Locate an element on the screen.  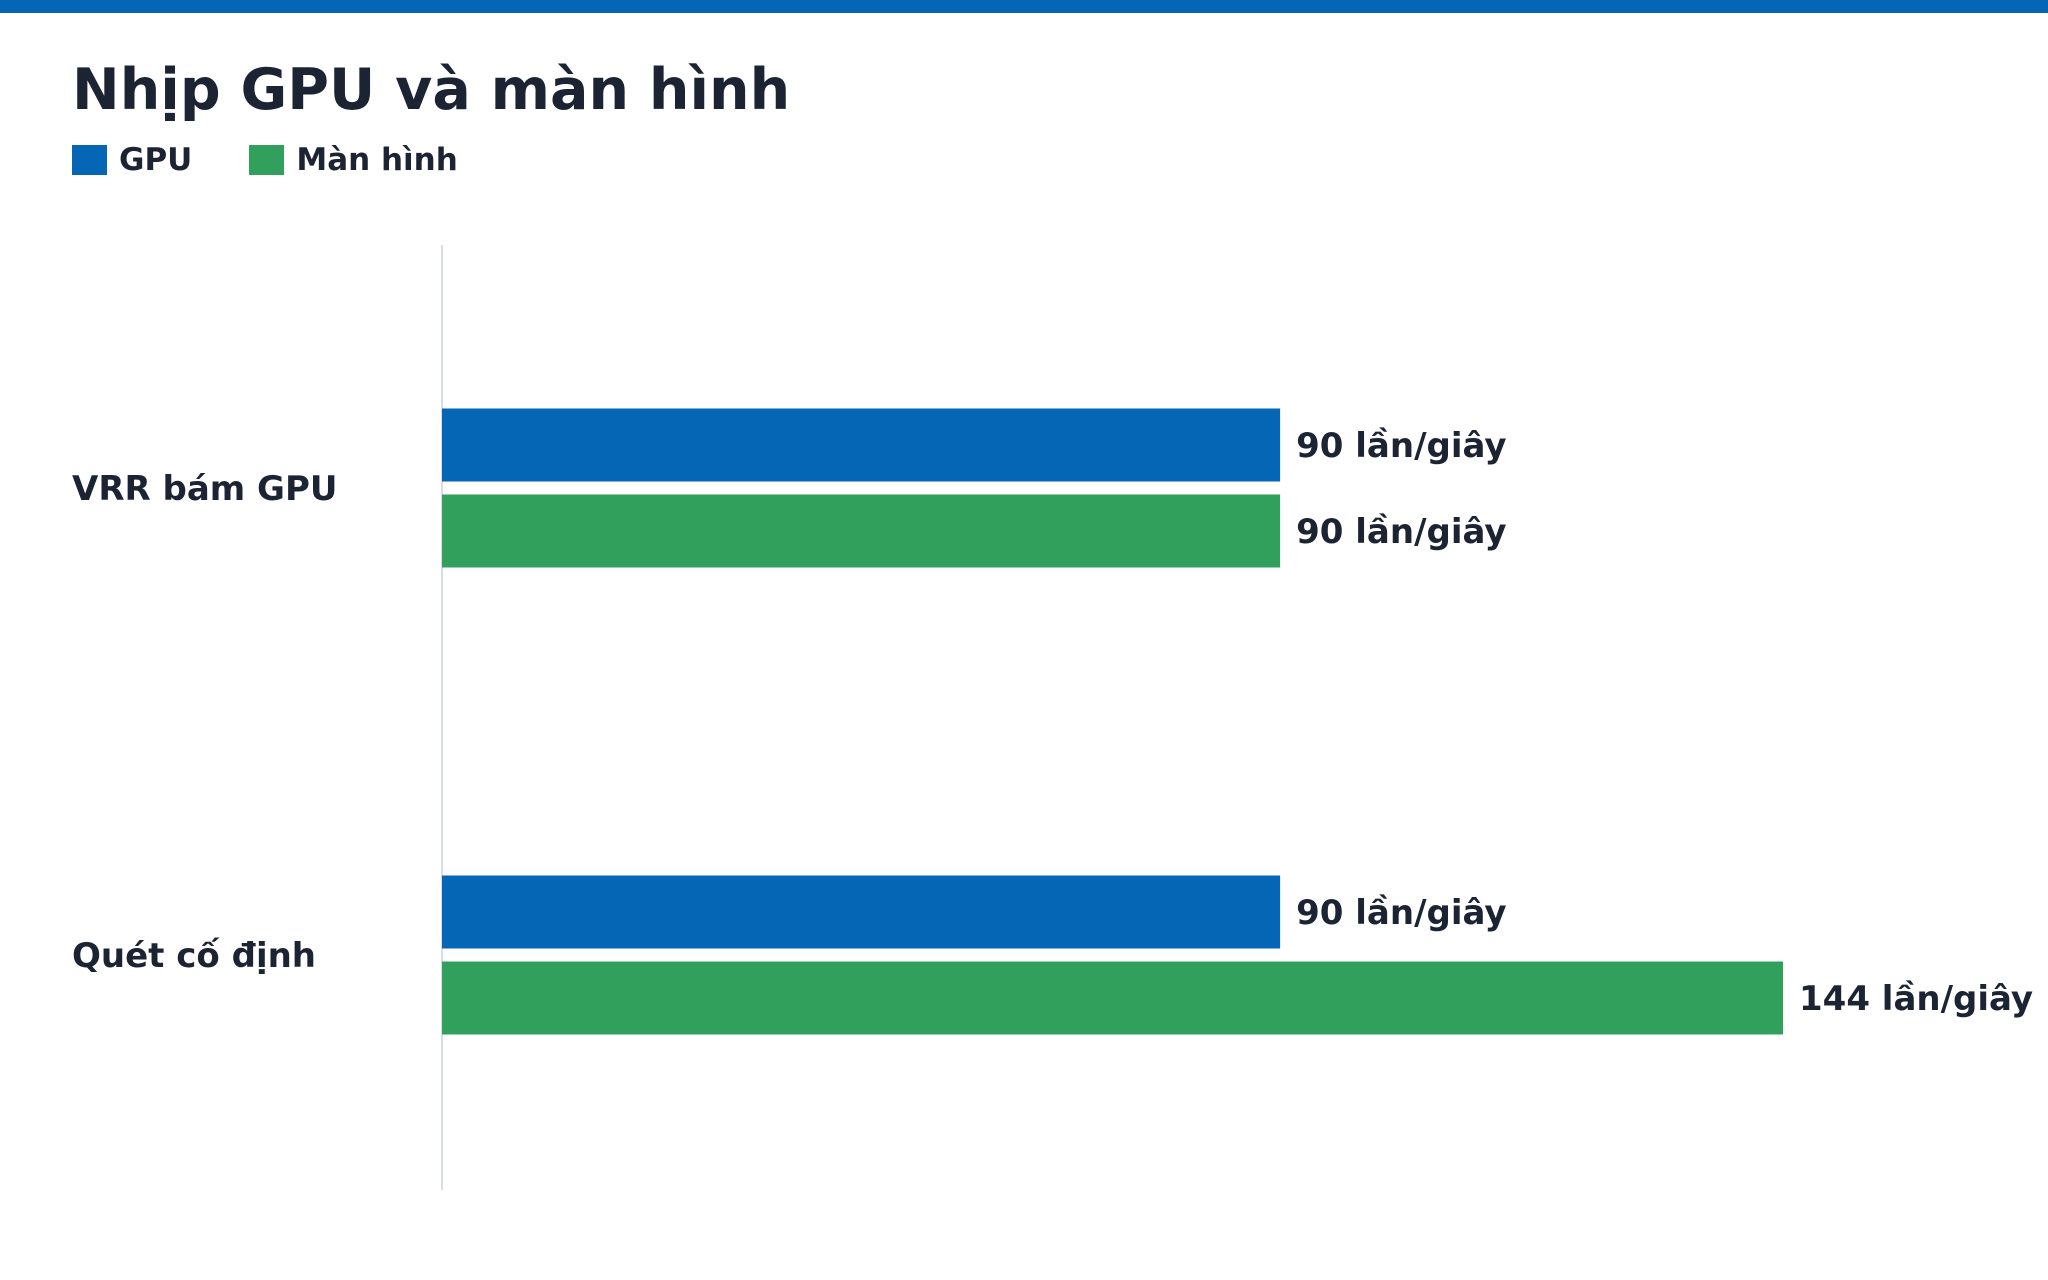
legend-item-screen: Màn hình is located at coordinates (353, 160).